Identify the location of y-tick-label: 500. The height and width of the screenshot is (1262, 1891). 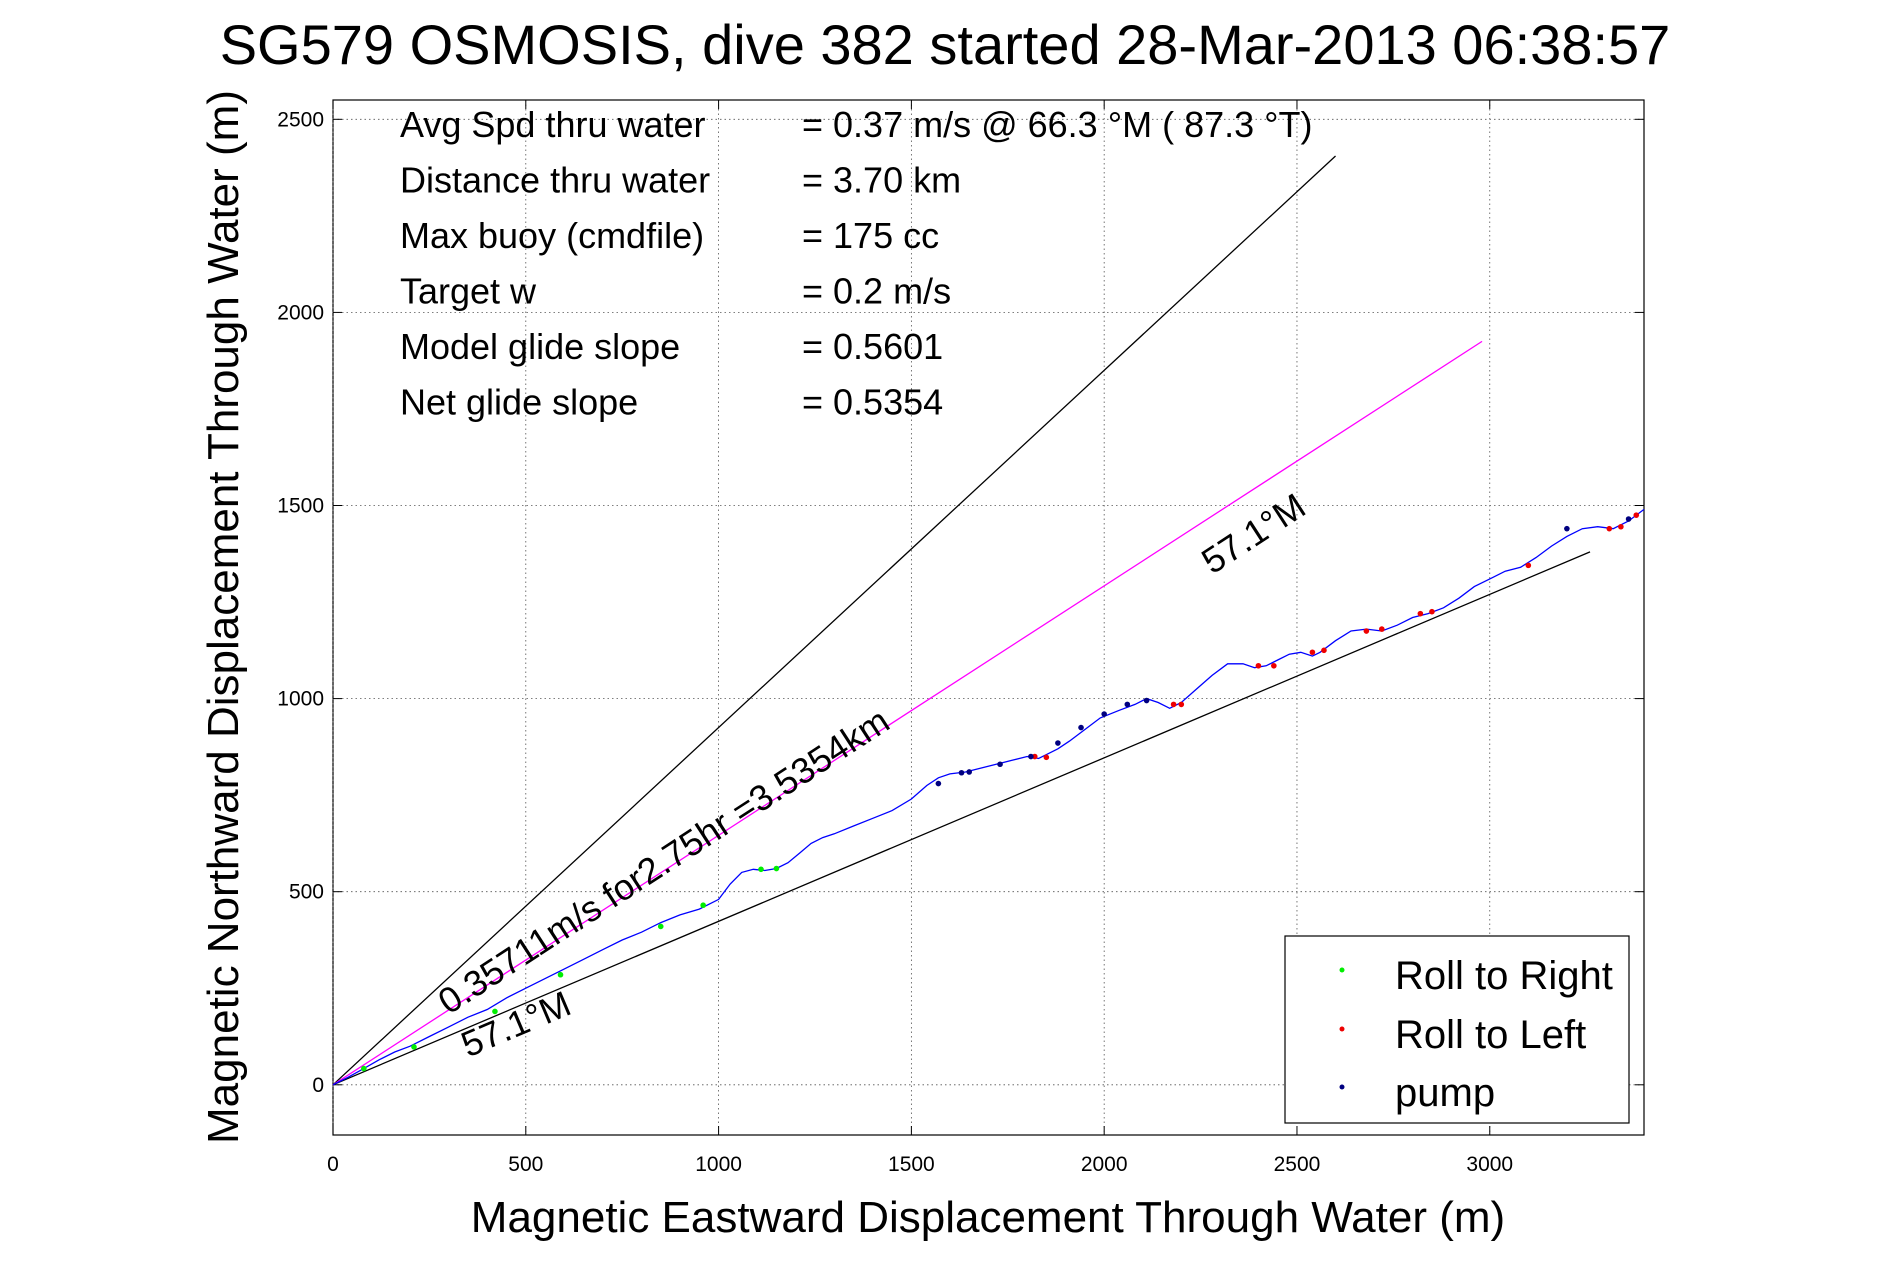
(306, 892).